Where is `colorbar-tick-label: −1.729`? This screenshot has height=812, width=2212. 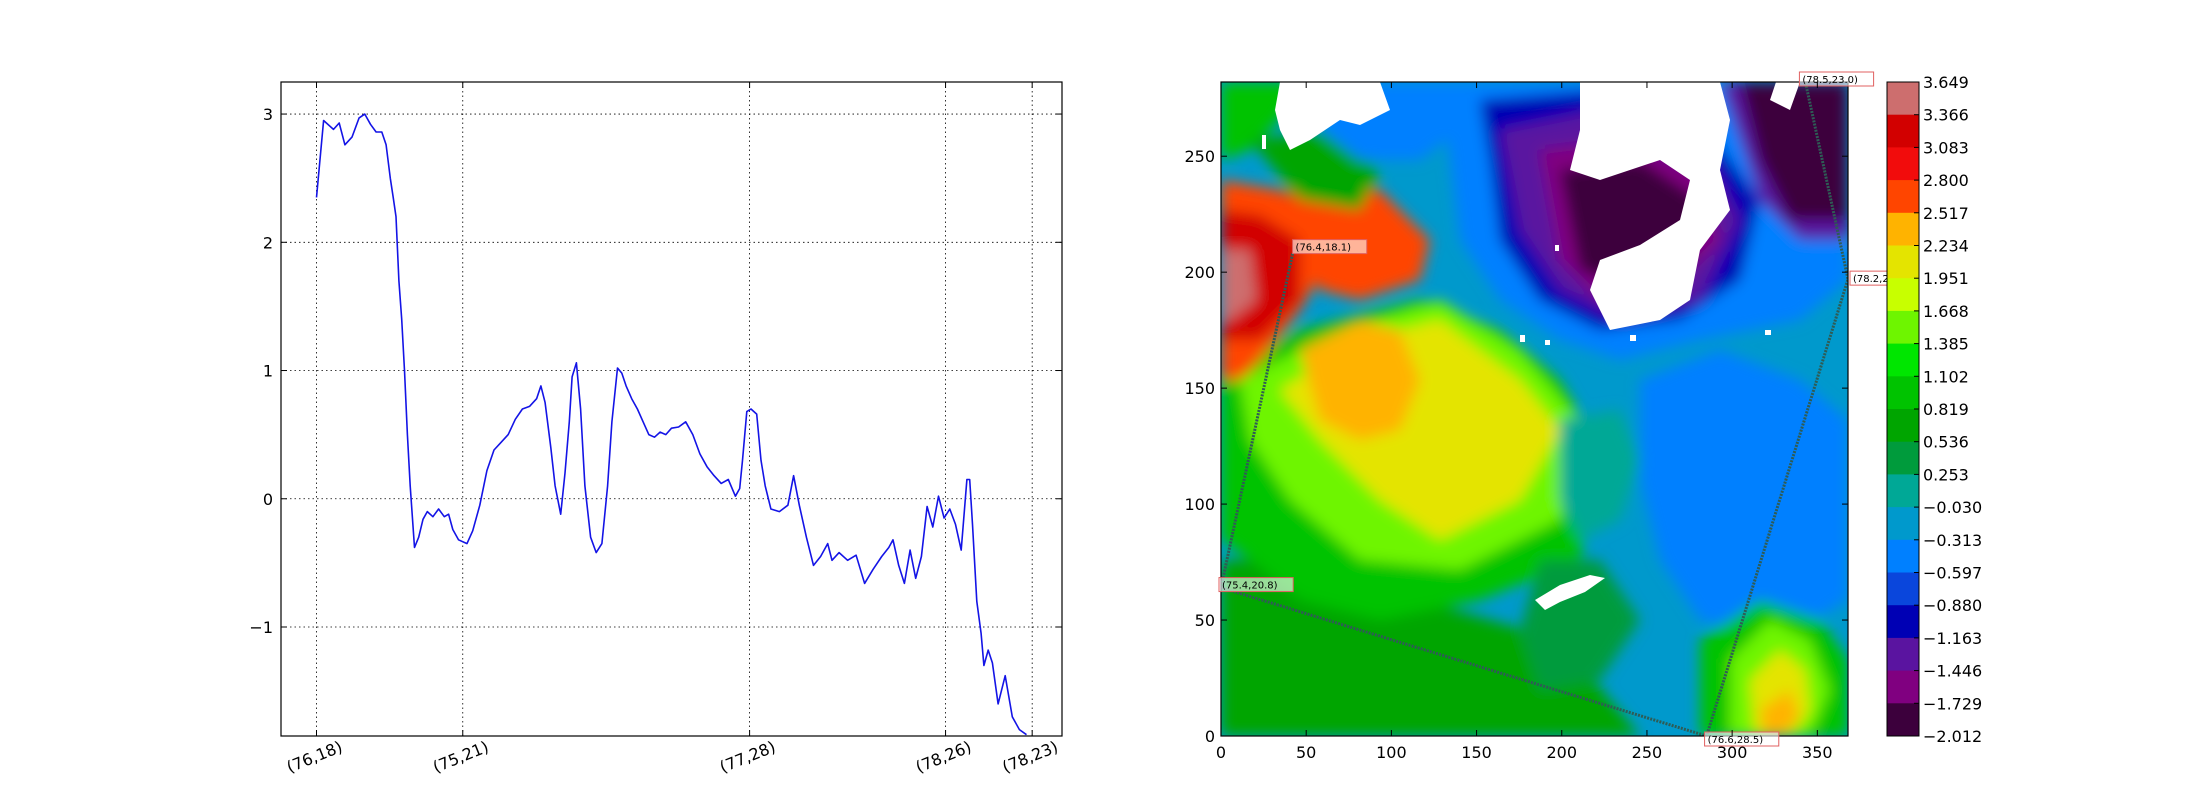
colorbar-tick-label: −1.729 is located at coordinates (1952, 703).